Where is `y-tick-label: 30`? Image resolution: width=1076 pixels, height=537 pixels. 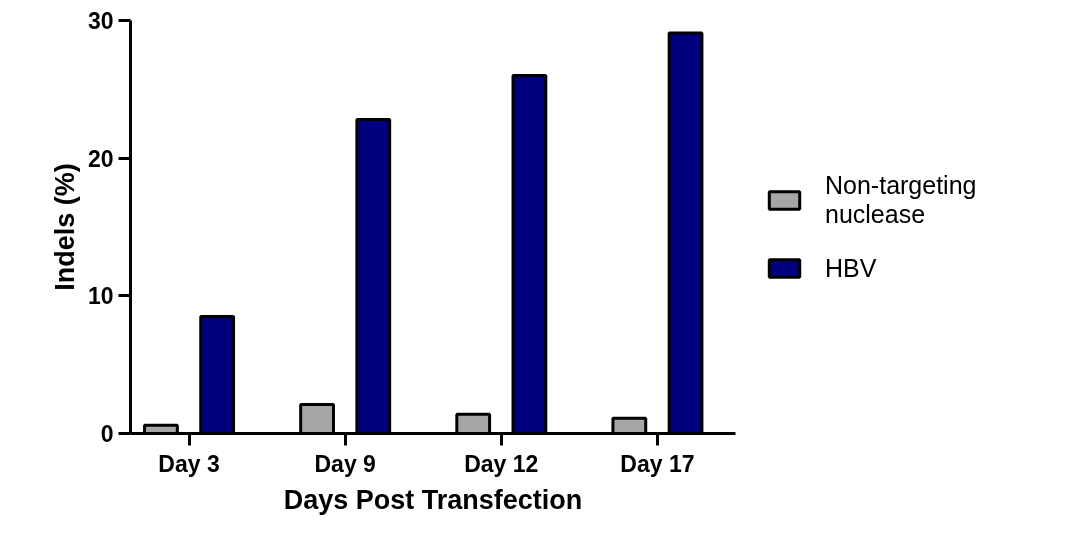
y-tick-label: 30 is located at coordinates (100, 21).